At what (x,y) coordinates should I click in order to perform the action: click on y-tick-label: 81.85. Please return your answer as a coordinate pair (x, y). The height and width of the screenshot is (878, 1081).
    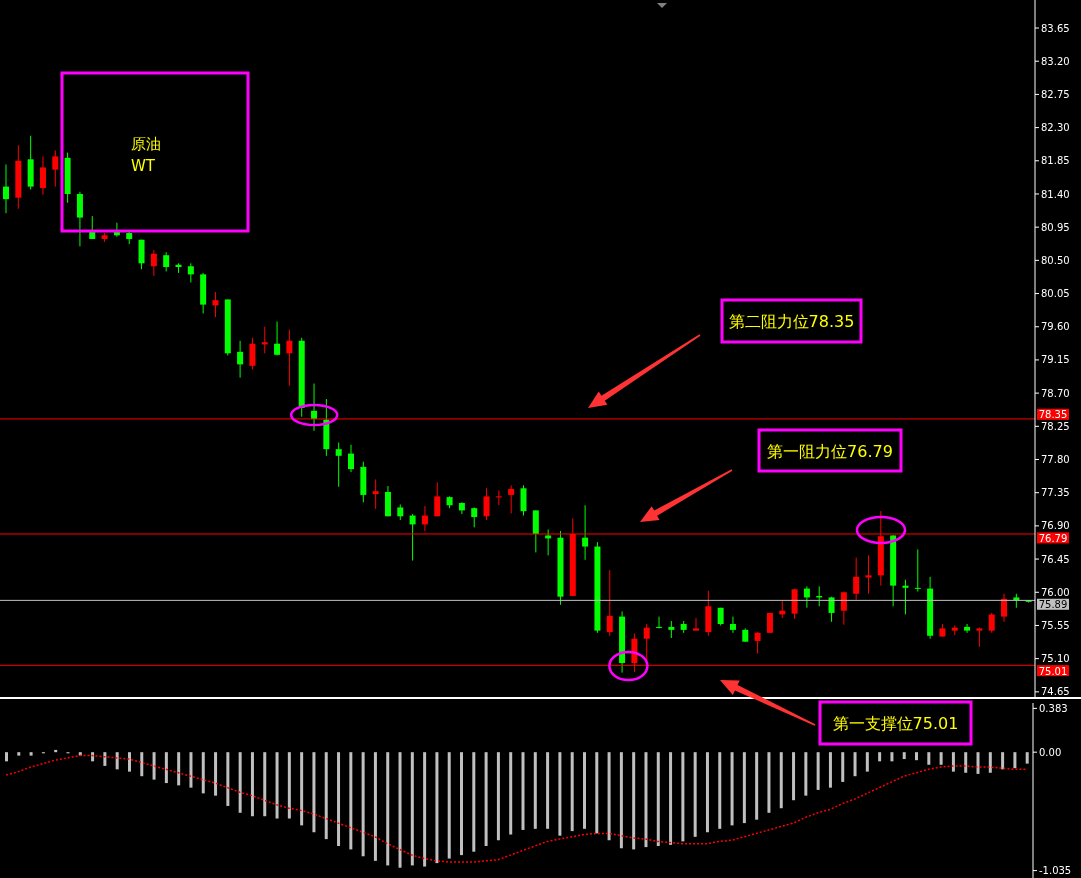
    Looking at the image, I should click on (1055, 161).